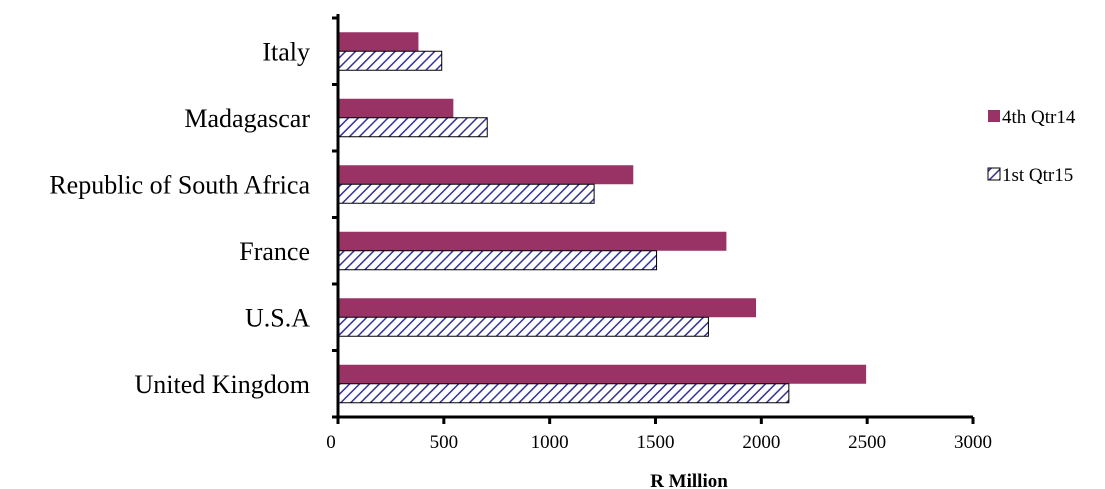  Describe the element at coordinates (689, 480) in the screenshot. I see `x-axis-title: R Million` at that location.